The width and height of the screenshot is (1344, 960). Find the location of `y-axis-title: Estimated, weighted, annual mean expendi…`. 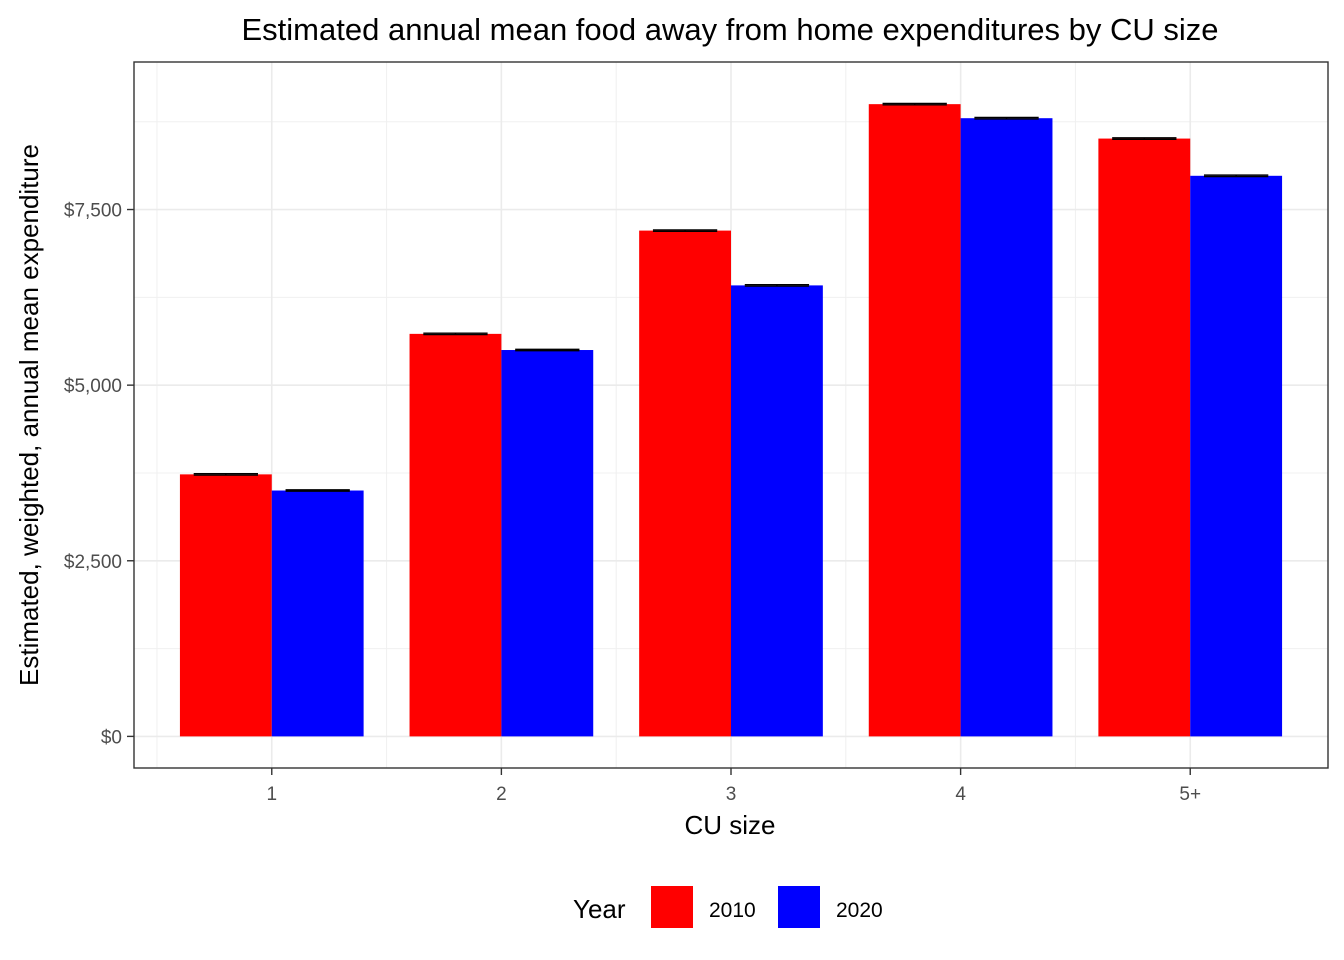

y-axis-title: Estimated, weighted, annual mean expendi… is located at coordinates (29, 415).